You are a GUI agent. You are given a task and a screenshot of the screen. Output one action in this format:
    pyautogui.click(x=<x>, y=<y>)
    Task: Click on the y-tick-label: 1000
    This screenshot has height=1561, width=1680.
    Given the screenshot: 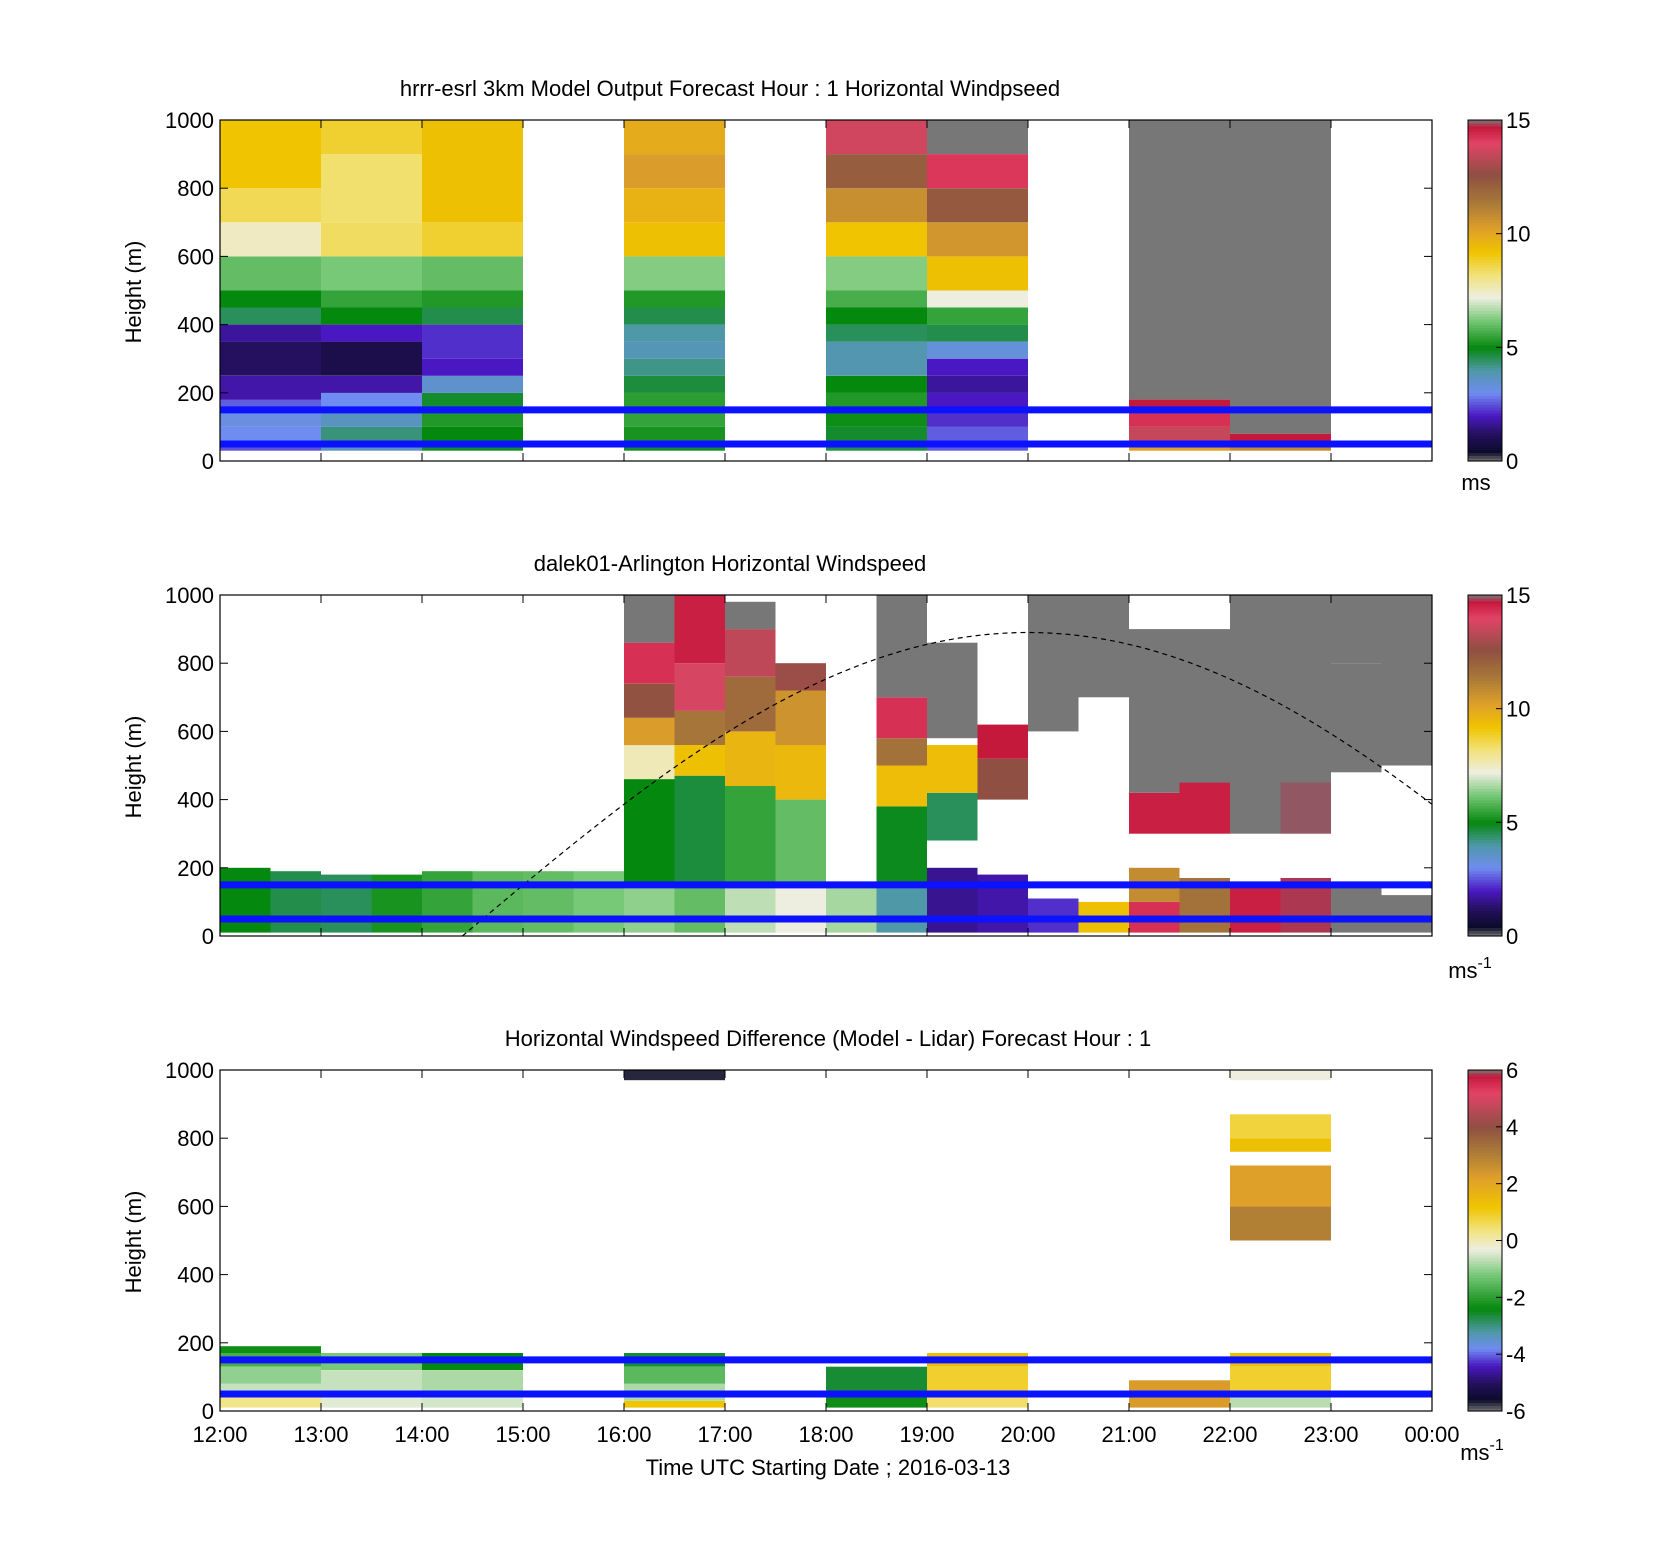 What is the action you would take?
    pyautogui.click(x=189, y=595)
    